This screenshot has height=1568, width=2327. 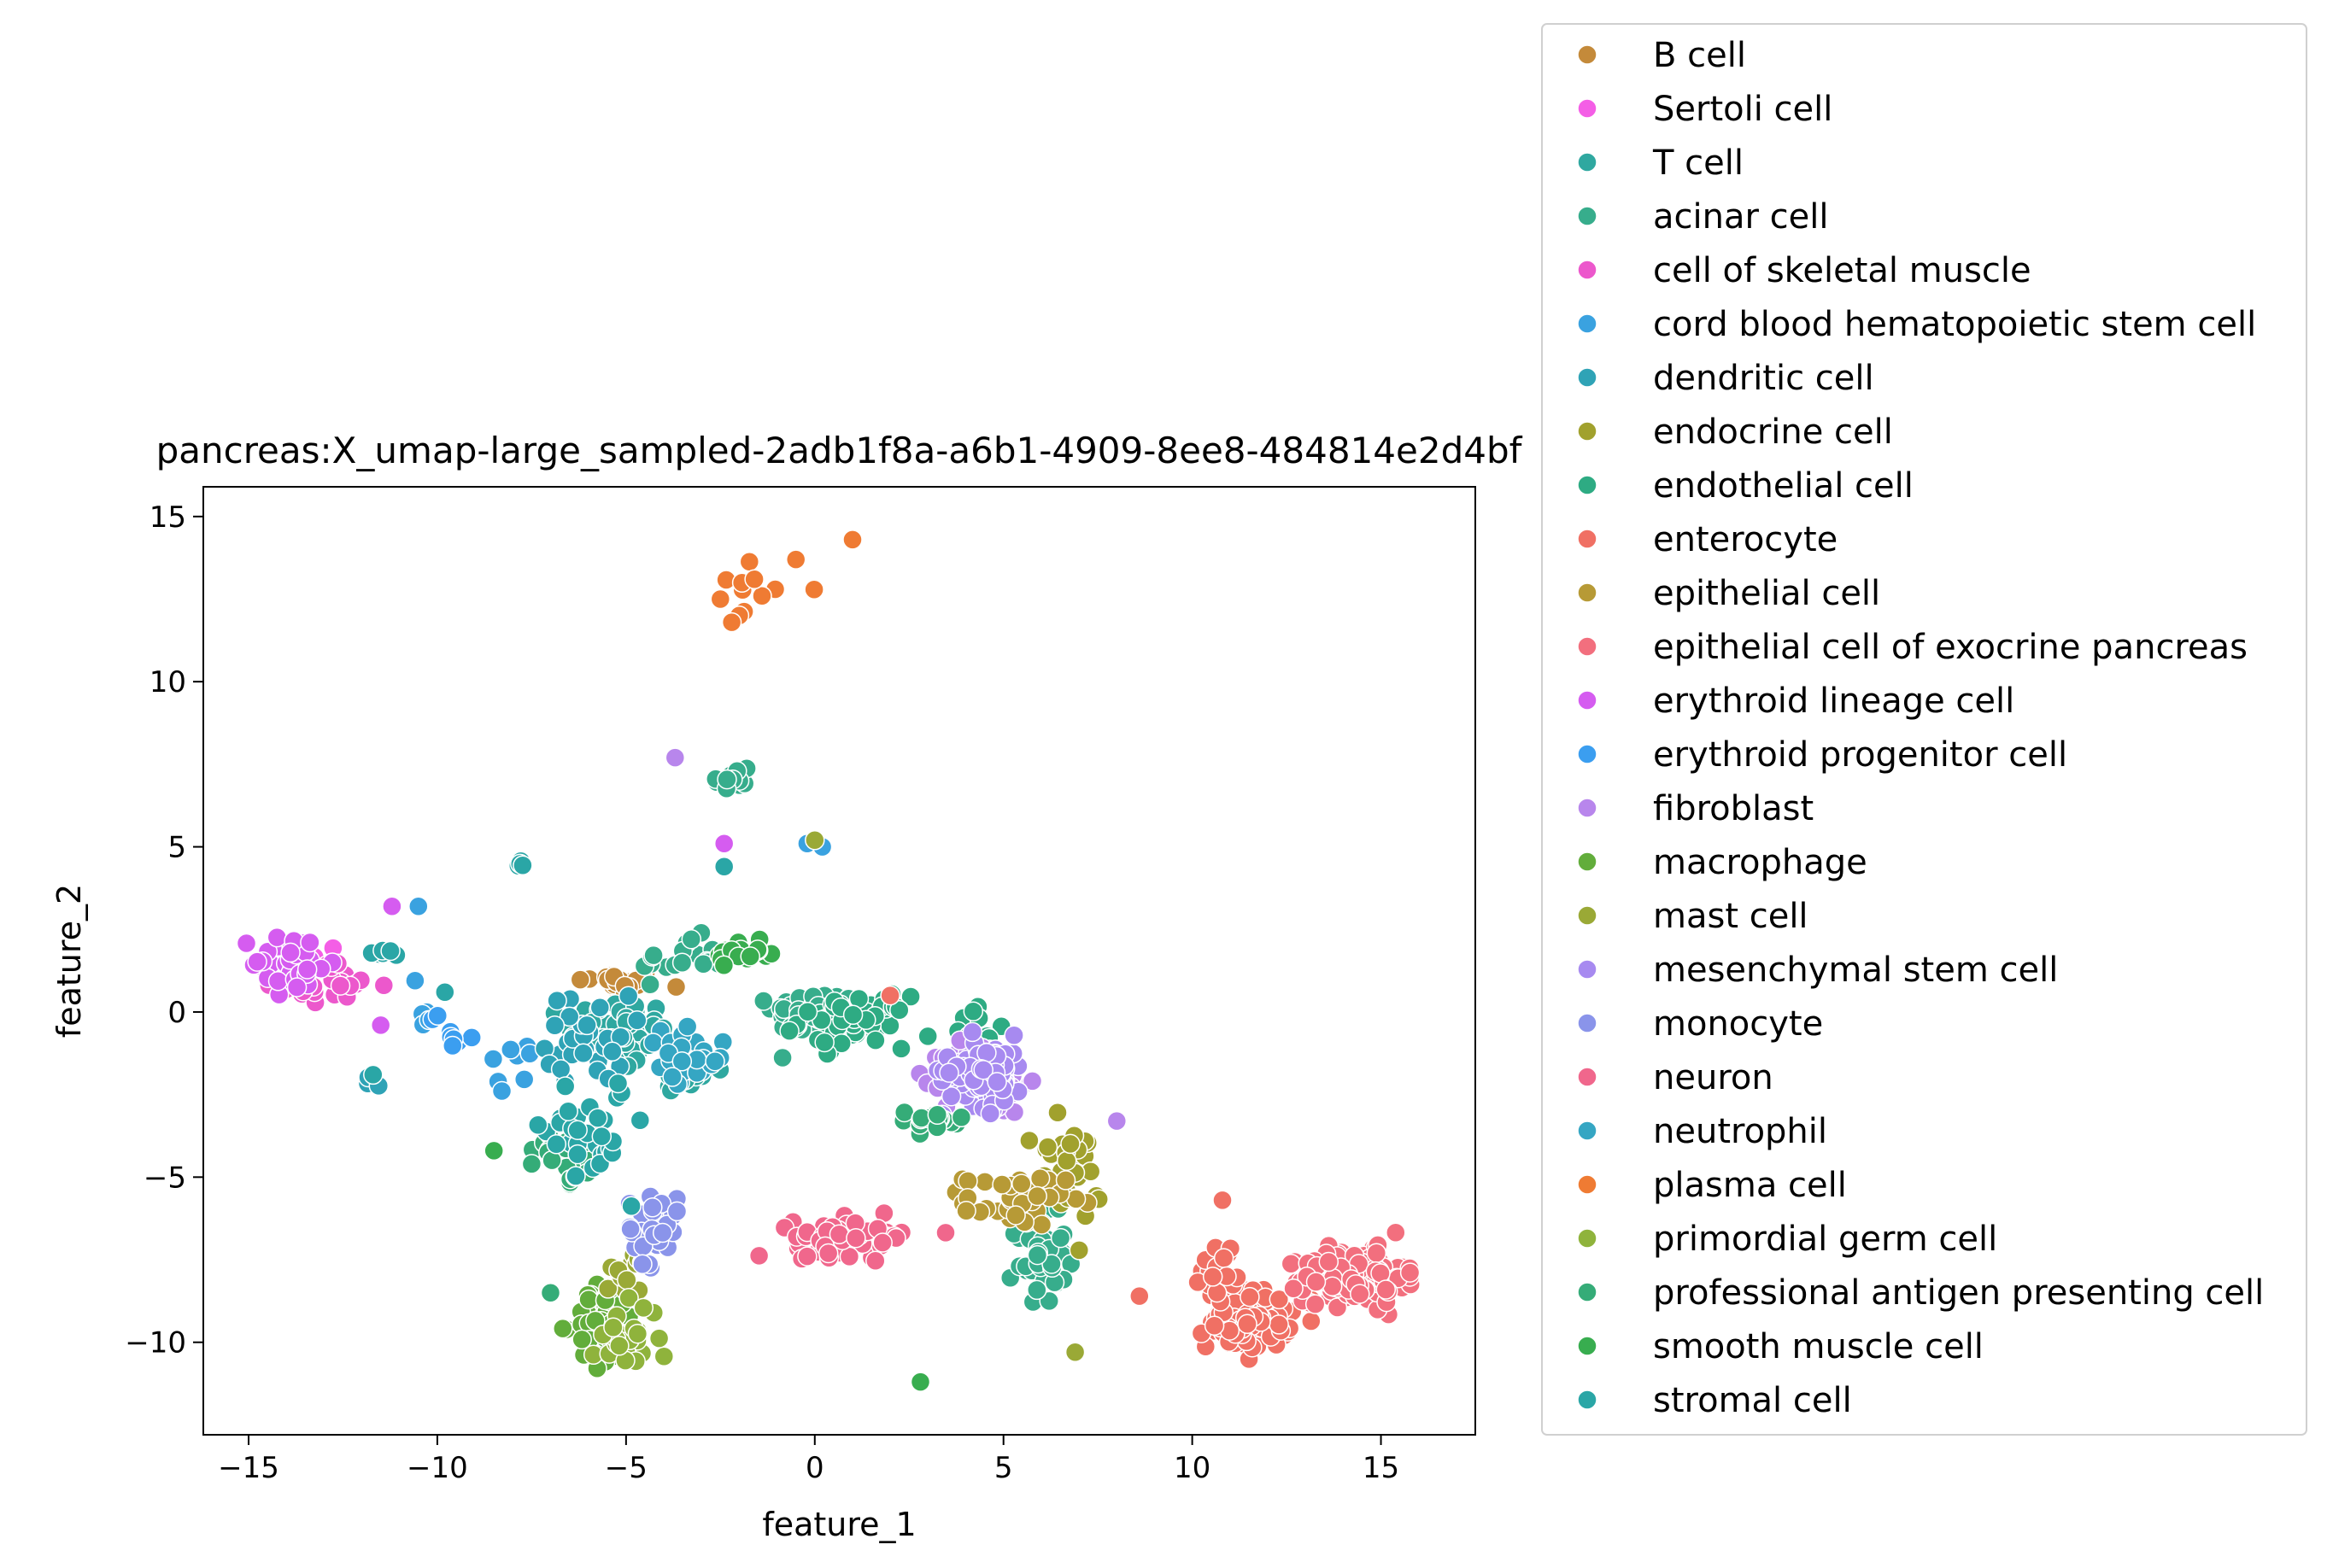 I want to click on legend-label: endothelial cell, so click(x=1784, y=486).